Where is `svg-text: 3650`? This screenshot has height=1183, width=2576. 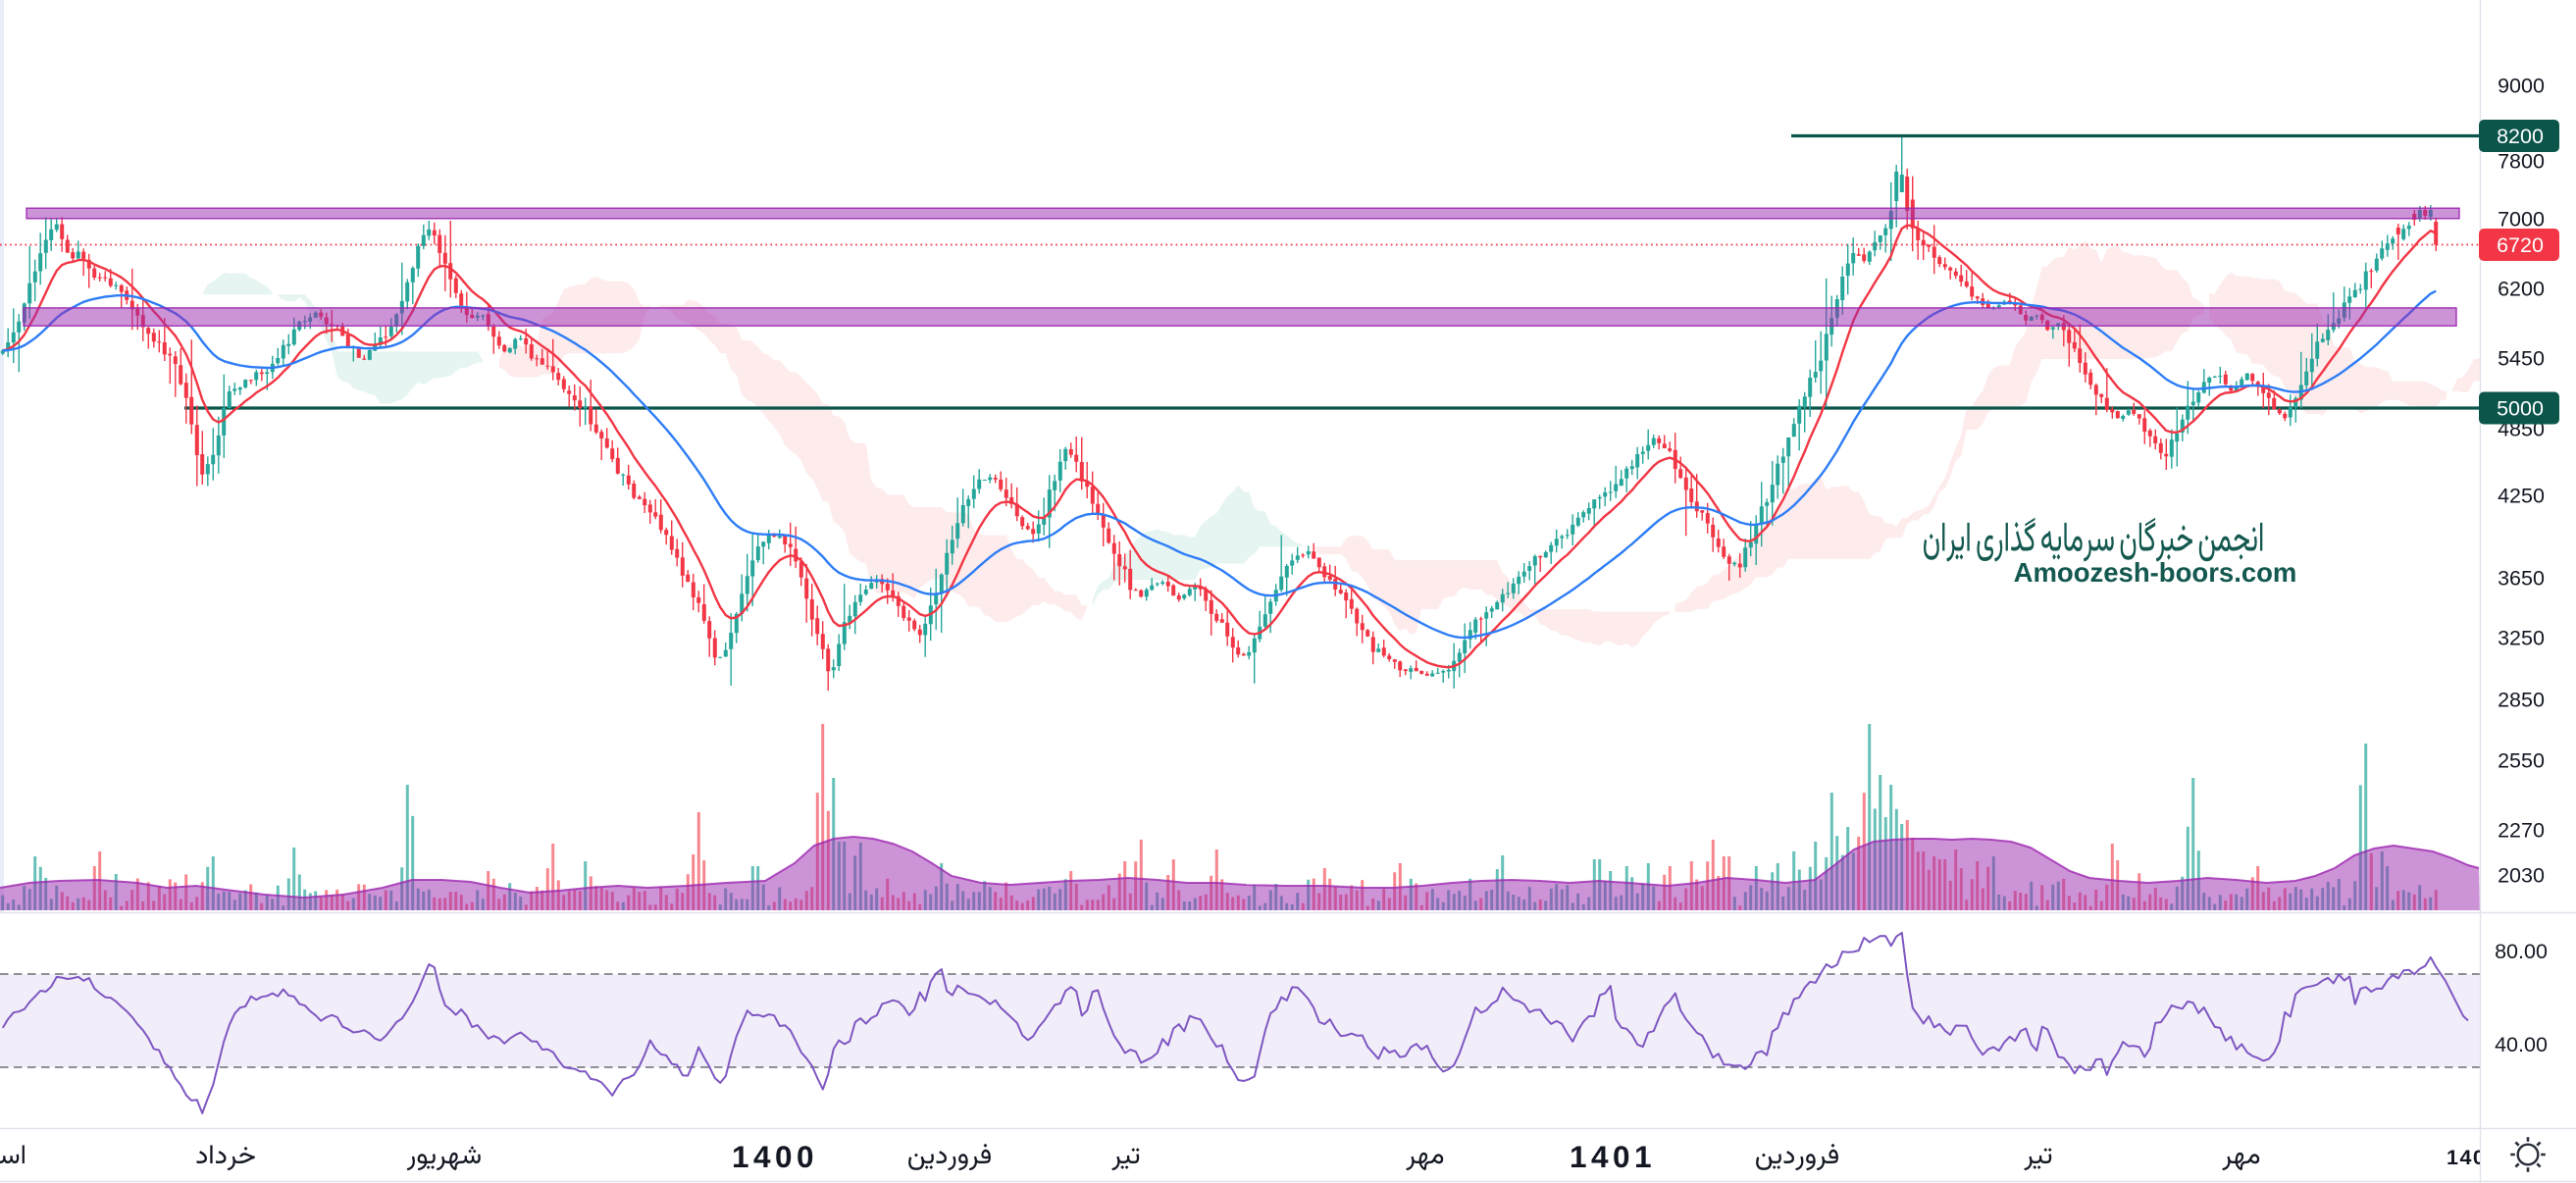
svg-text: 3650 is located at coordinates (2521, 579).